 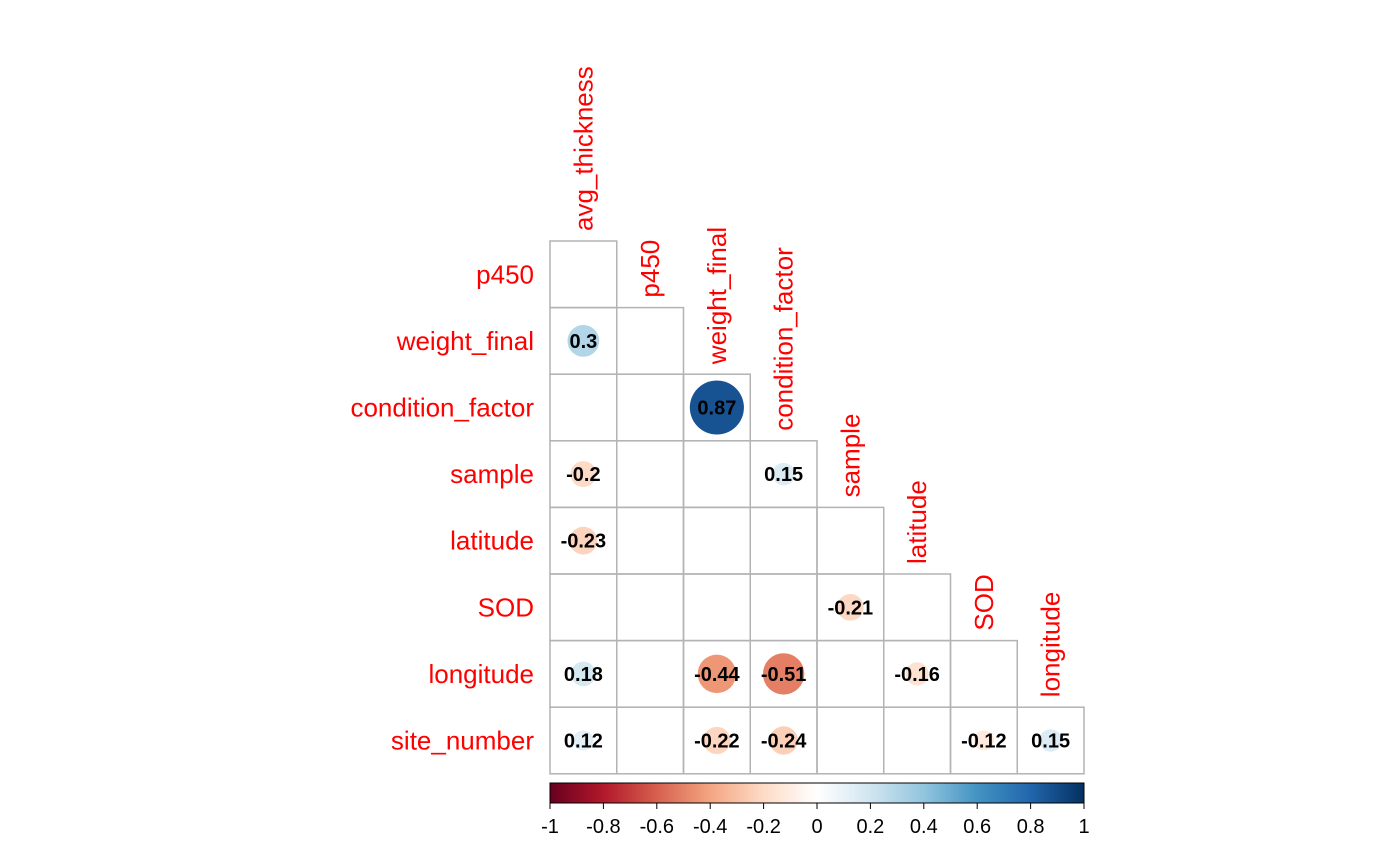 I want to click on circle-weight-final-avg-thickness, so click(x=583, y=341).